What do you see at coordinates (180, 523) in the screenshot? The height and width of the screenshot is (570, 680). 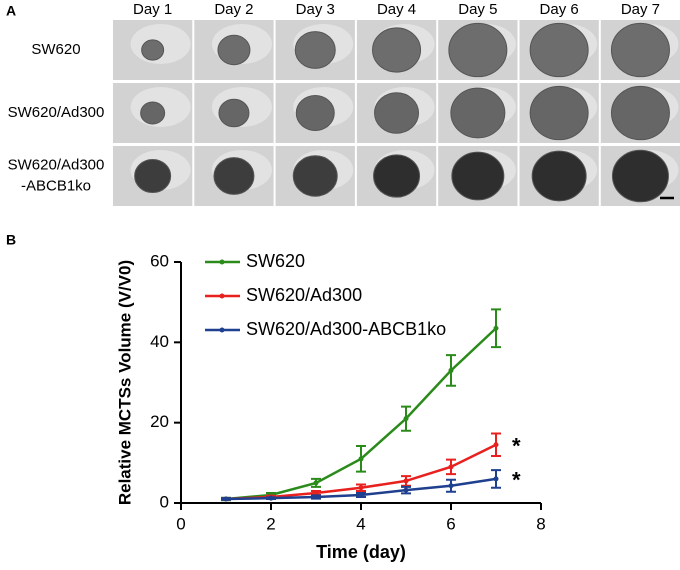 I see `x-tick-label: 0` at bounding box center [180, 523].